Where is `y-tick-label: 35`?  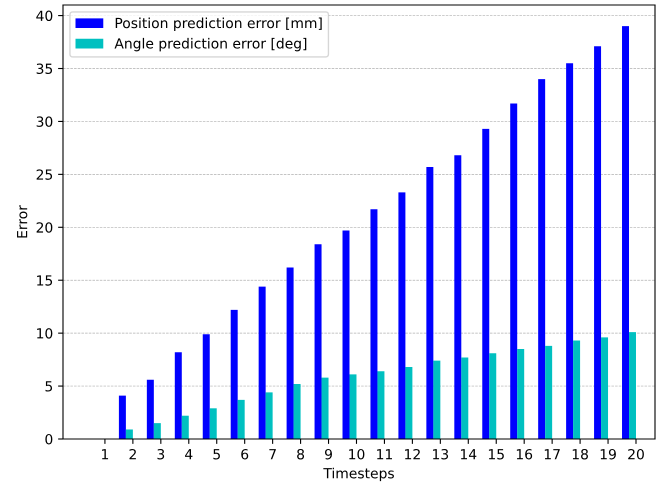 y-tick-label: 35 is located at coordinates (44, 68).